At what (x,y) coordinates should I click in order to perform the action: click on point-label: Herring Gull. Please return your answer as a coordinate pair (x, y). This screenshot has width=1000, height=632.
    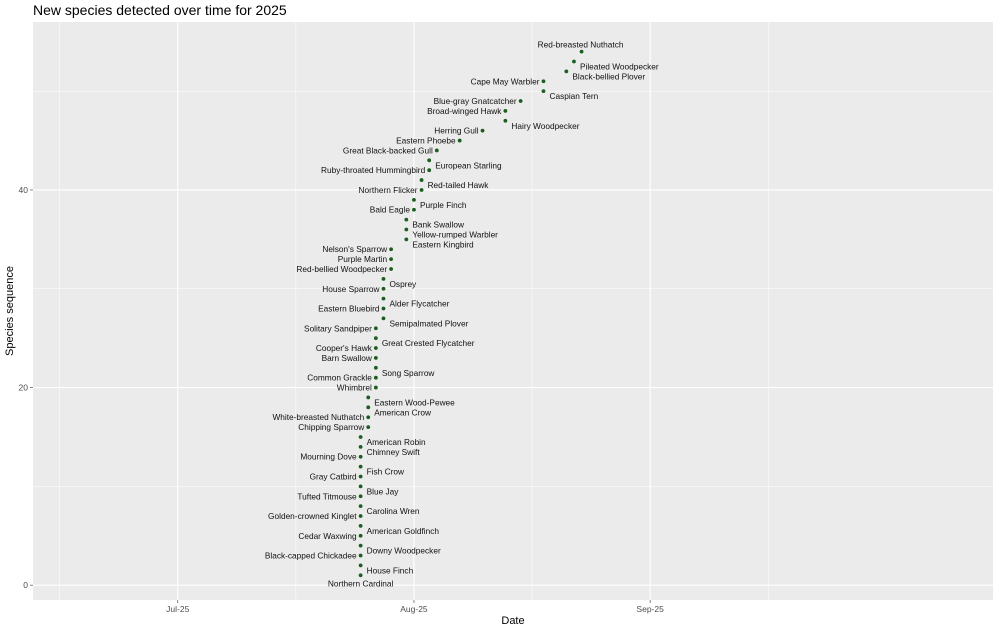
    Looking at the image, I should click on (456, 131).